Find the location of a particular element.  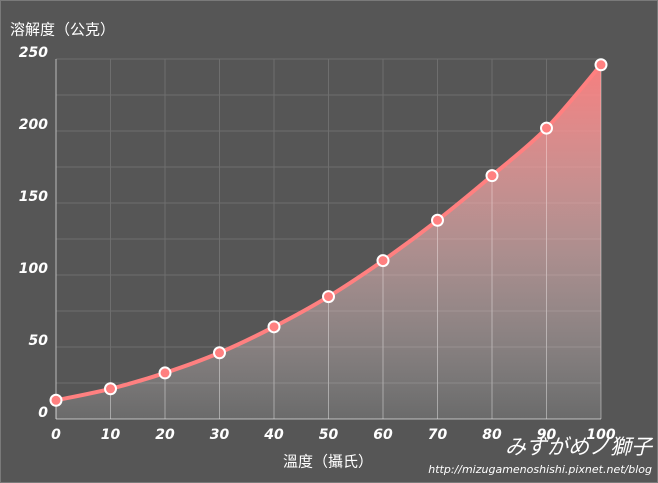

x-tick-label: 80 is located at coordinates (492, 435).